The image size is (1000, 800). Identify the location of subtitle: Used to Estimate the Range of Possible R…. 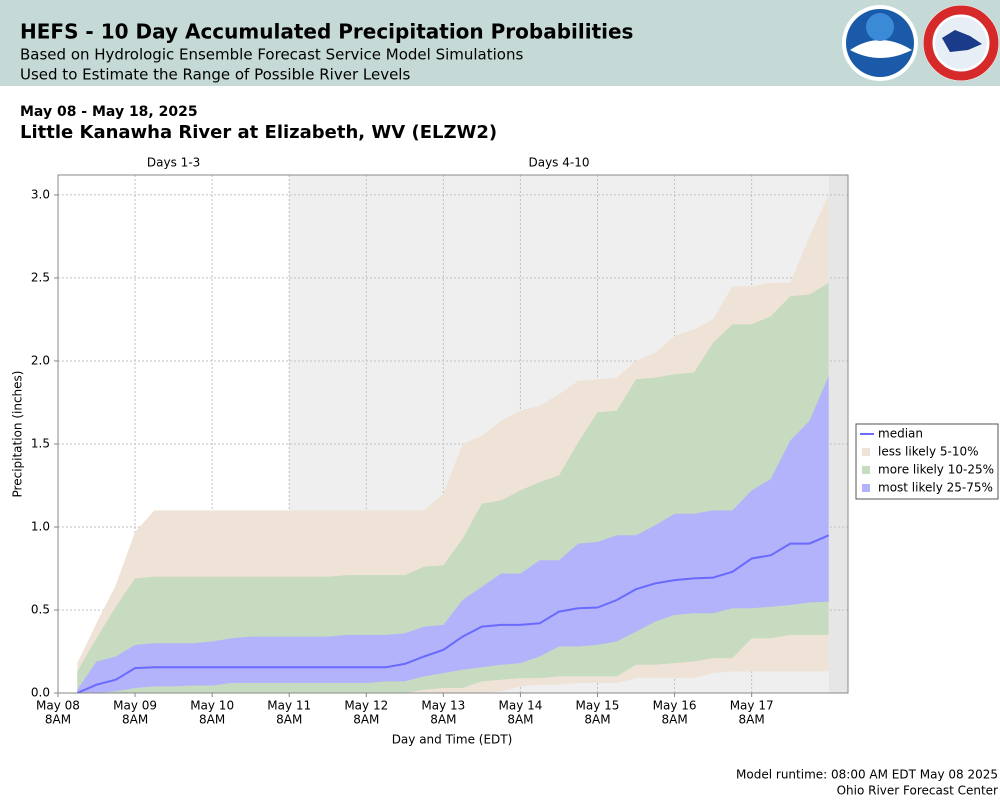
(215, 75).